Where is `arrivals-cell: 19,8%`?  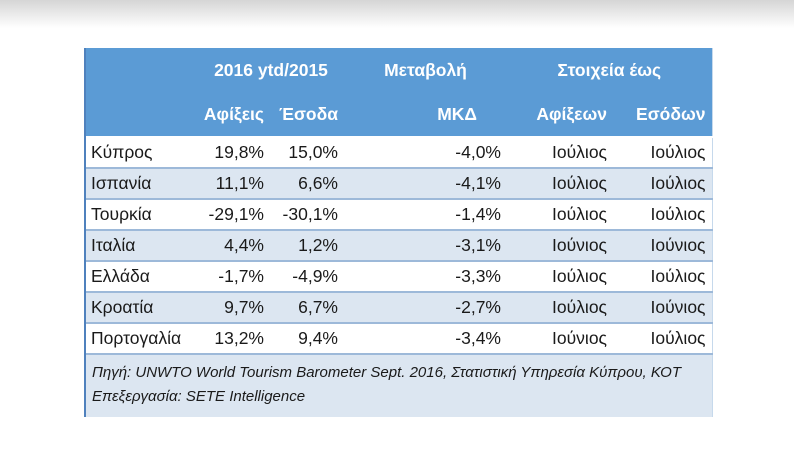
arrivals-cell: 19,8% is located at coordinates (234, 152).